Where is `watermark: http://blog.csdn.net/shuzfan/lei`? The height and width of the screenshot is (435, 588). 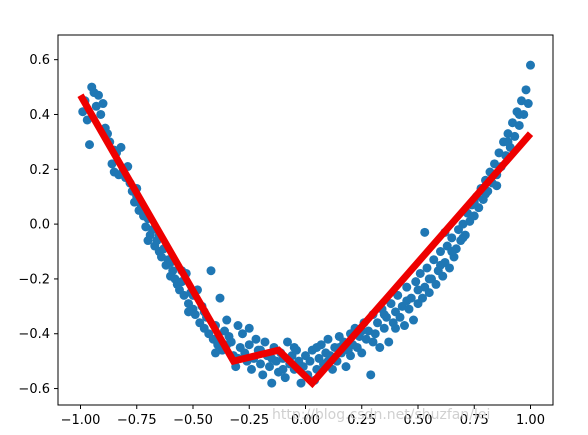
watermark: http://blog.csdn.net/shuzfan/lei is located at coordinates (381, 415).